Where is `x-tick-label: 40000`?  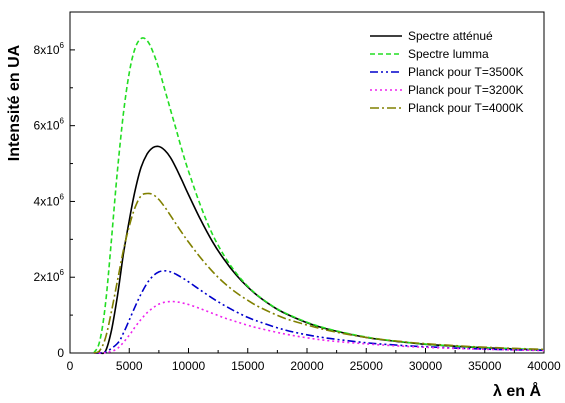 x-tick-label: 40000 is located at coordinates (544, 366).